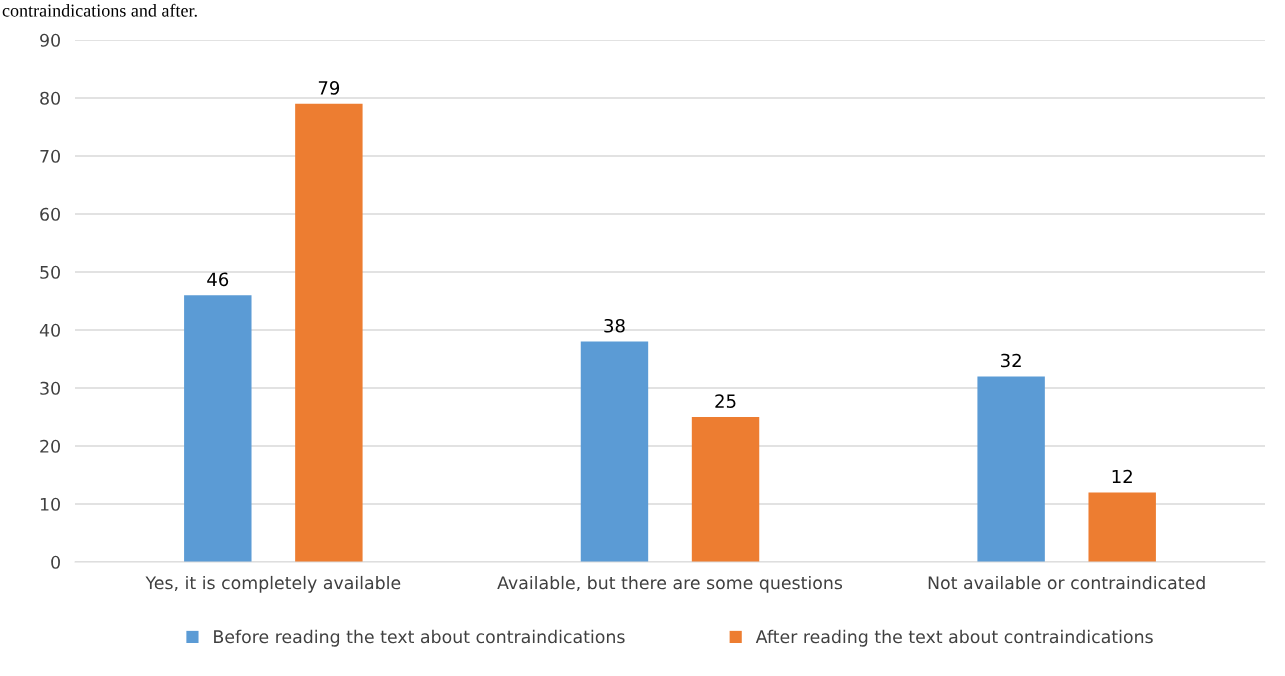  Describe the element at coordinates (725, 401) in the screenshot. I see `data-label: 25` at that location.